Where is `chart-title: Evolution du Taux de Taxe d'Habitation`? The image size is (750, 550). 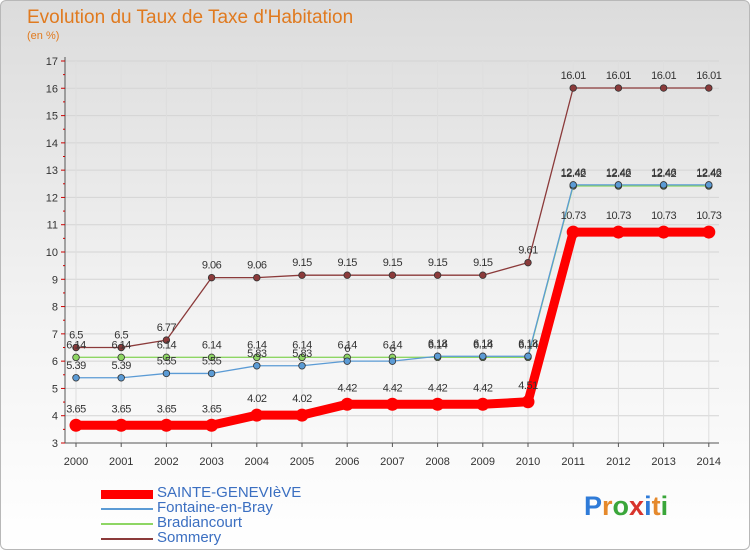 chart-title: Evolution du Taux de Taxe d'Habitation is located at coordinates (190, 17).